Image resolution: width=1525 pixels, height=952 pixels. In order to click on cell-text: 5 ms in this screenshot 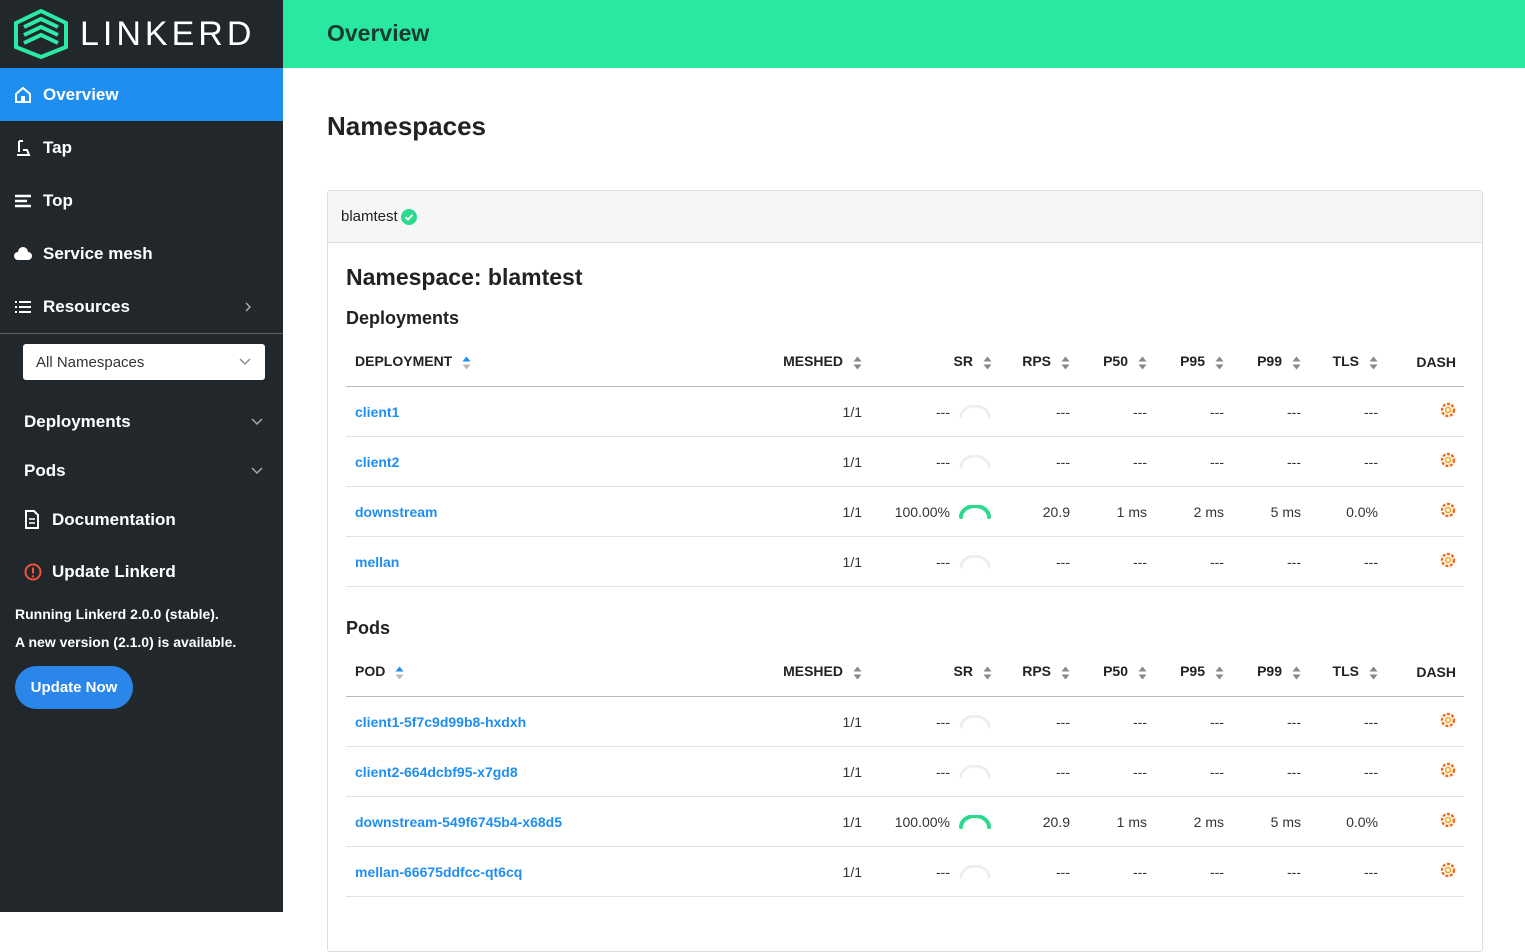, I will do `click(1285, 511)`.